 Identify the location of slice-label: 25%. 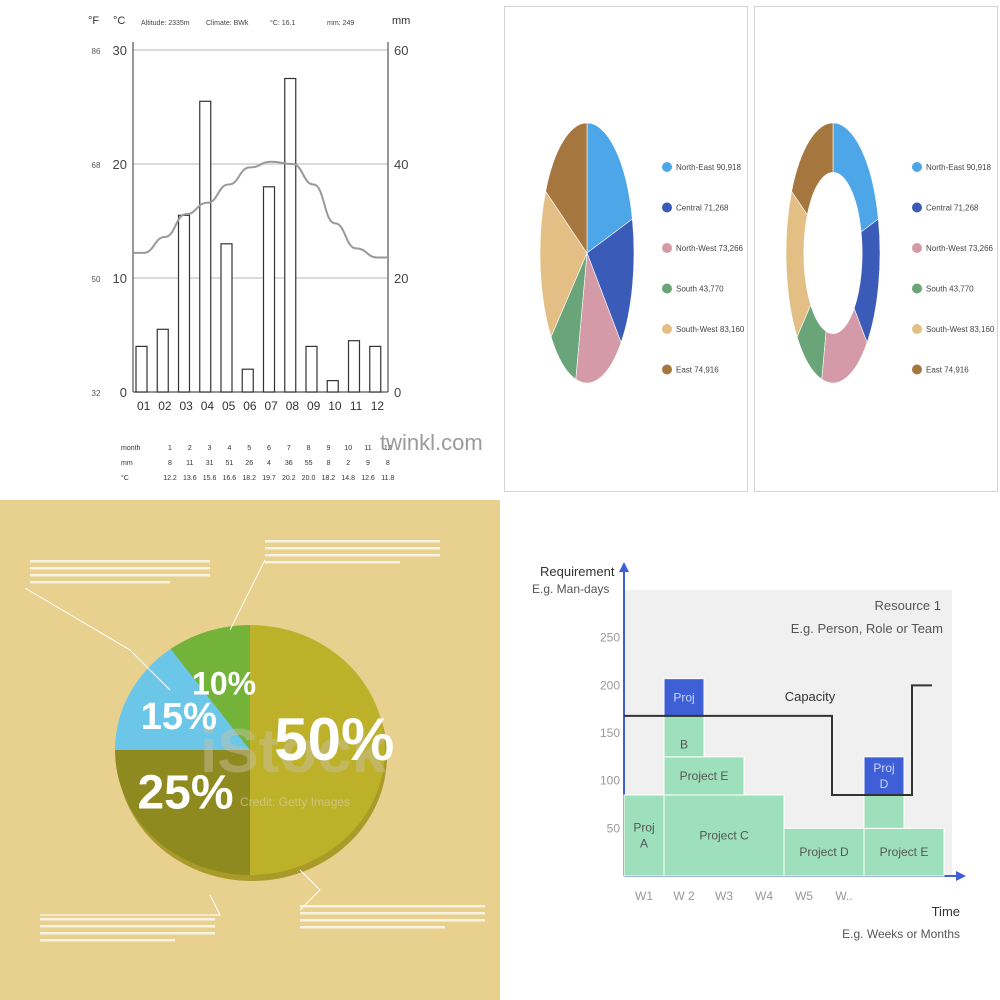
(185, 793).